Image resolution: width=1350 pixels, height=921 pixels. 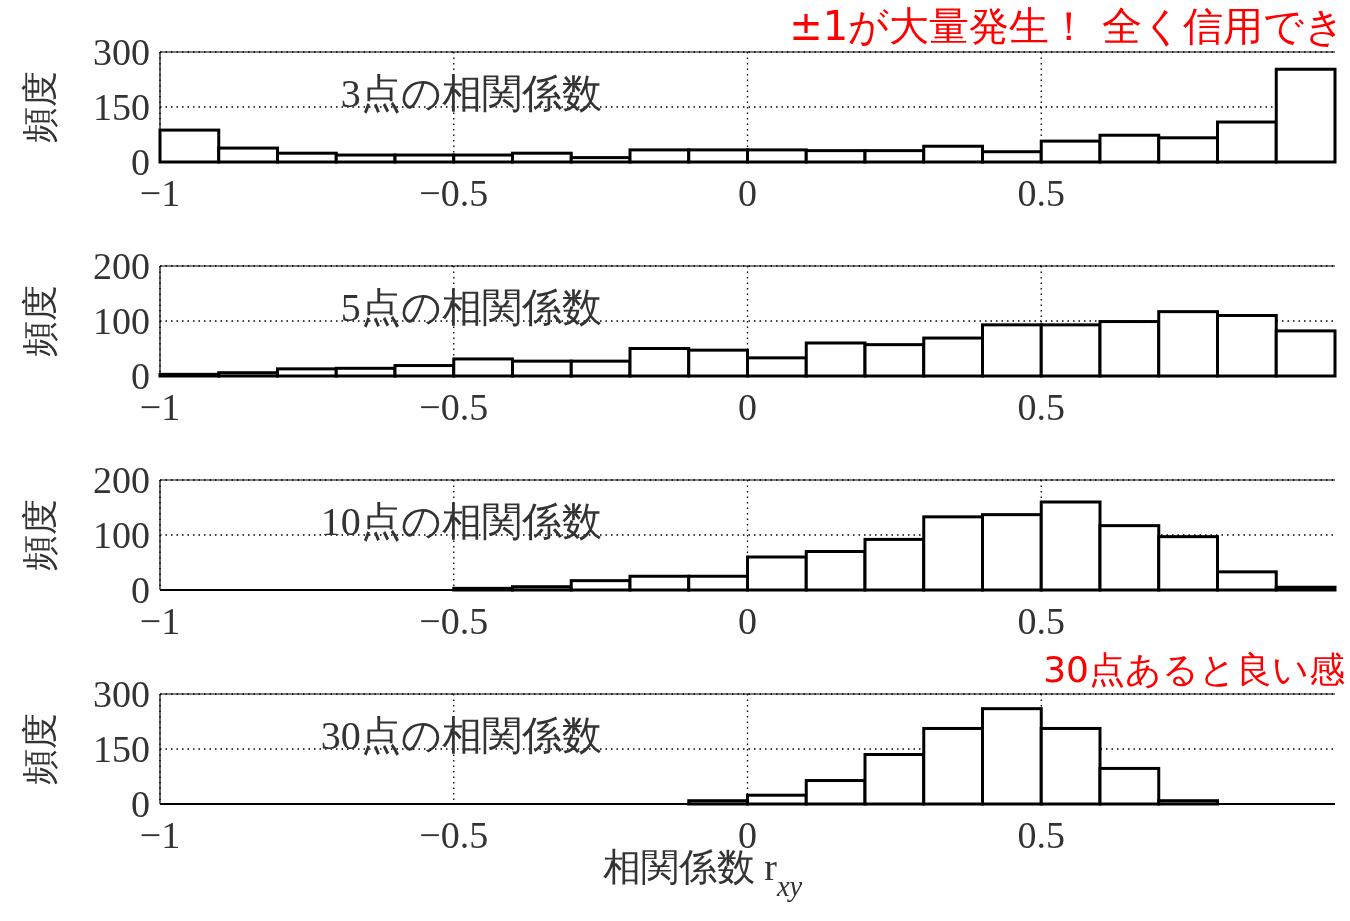 I want to click on text: 30点の相関係数, so click(x=461, y=735).